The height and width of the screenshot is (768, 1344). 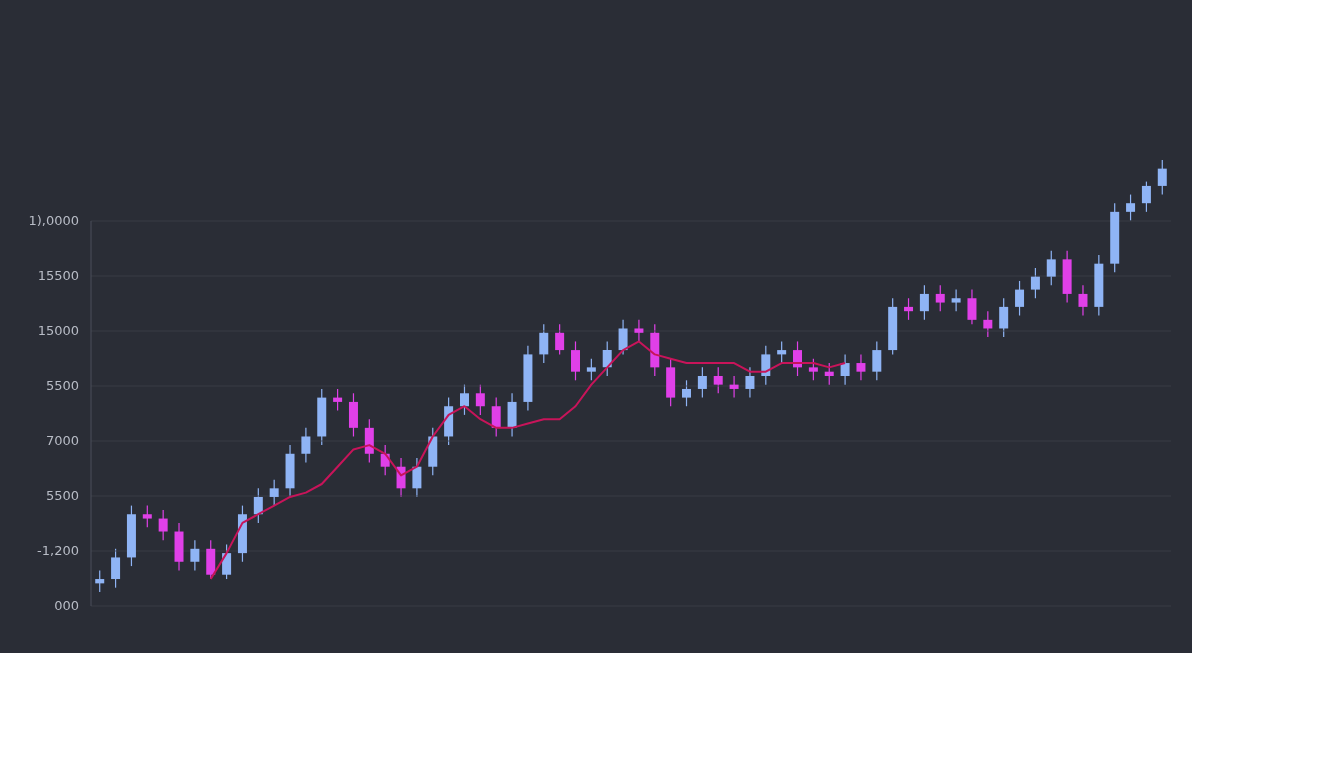 I want to click on text: 1),0000, so click(x=53, y=220).